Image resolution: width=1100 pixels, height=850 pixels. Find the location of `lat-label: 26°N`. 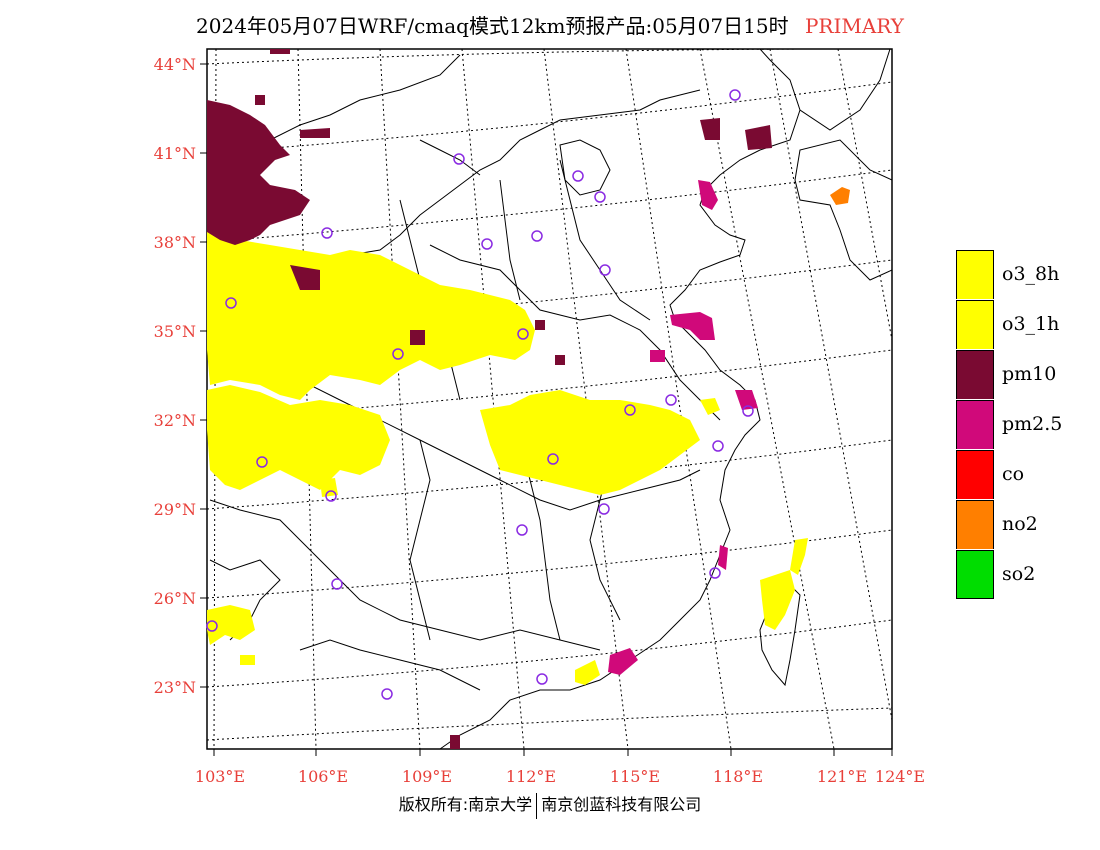

lat-label: 26°N is located at coordinates (175, 598).